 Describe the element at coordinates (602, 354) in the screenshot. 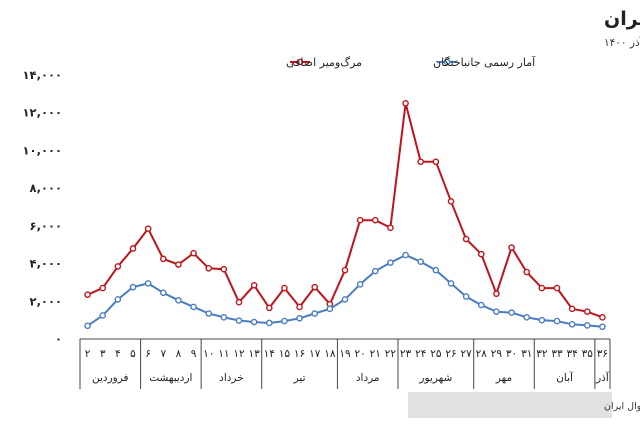

I see `x-tick-label: ۳۶` at that location.